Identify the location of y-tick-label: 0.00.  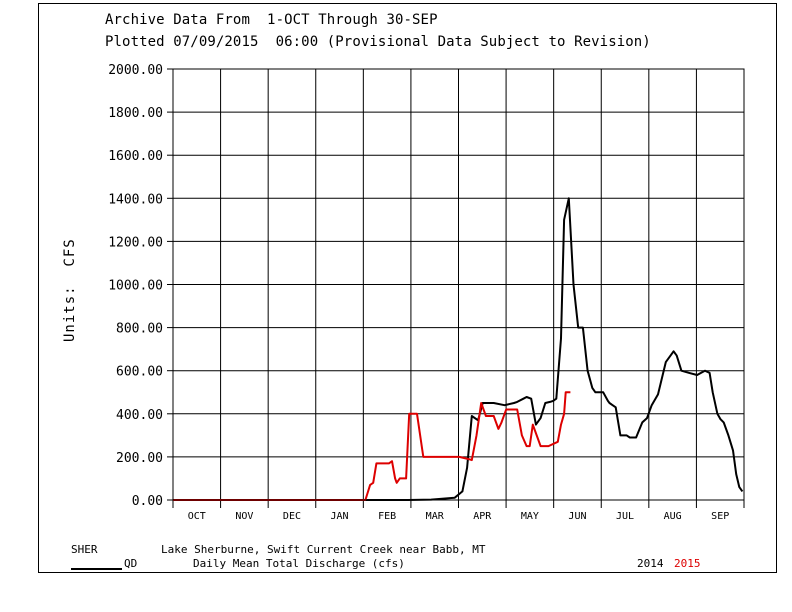
(147, 501).